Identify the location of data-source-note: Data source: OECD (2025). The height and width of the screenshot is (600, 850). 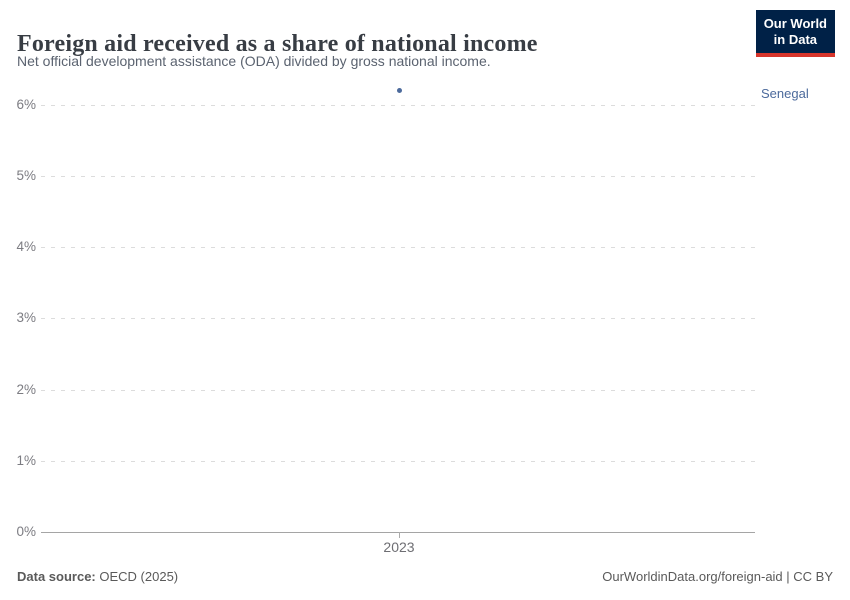
(97, 576).